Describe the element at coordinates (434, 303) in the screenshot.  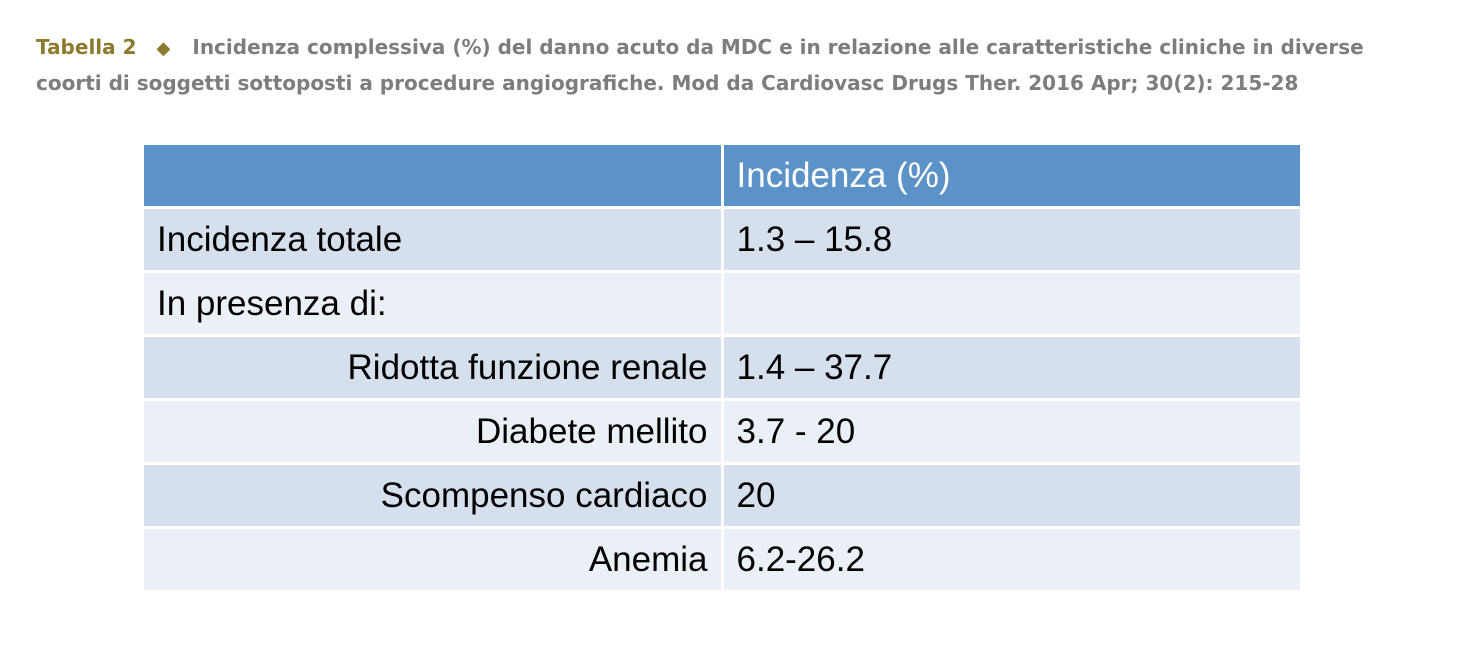
I see `row-label: In presenza di:` at that location.